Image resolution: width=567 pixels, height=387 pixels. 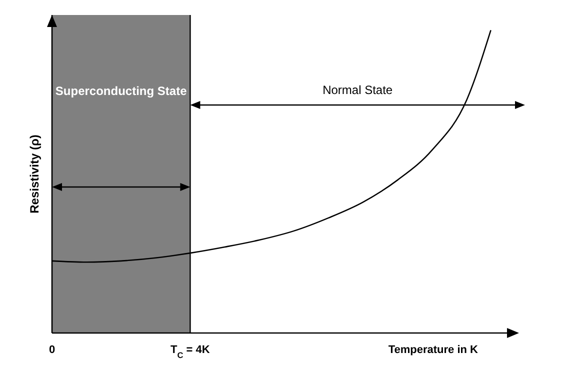 What do you see at coordinates (34, 174) in the screenshot?
I see `y-axis-title: Resistivity (ρ)` at bounding box center [34, 174].